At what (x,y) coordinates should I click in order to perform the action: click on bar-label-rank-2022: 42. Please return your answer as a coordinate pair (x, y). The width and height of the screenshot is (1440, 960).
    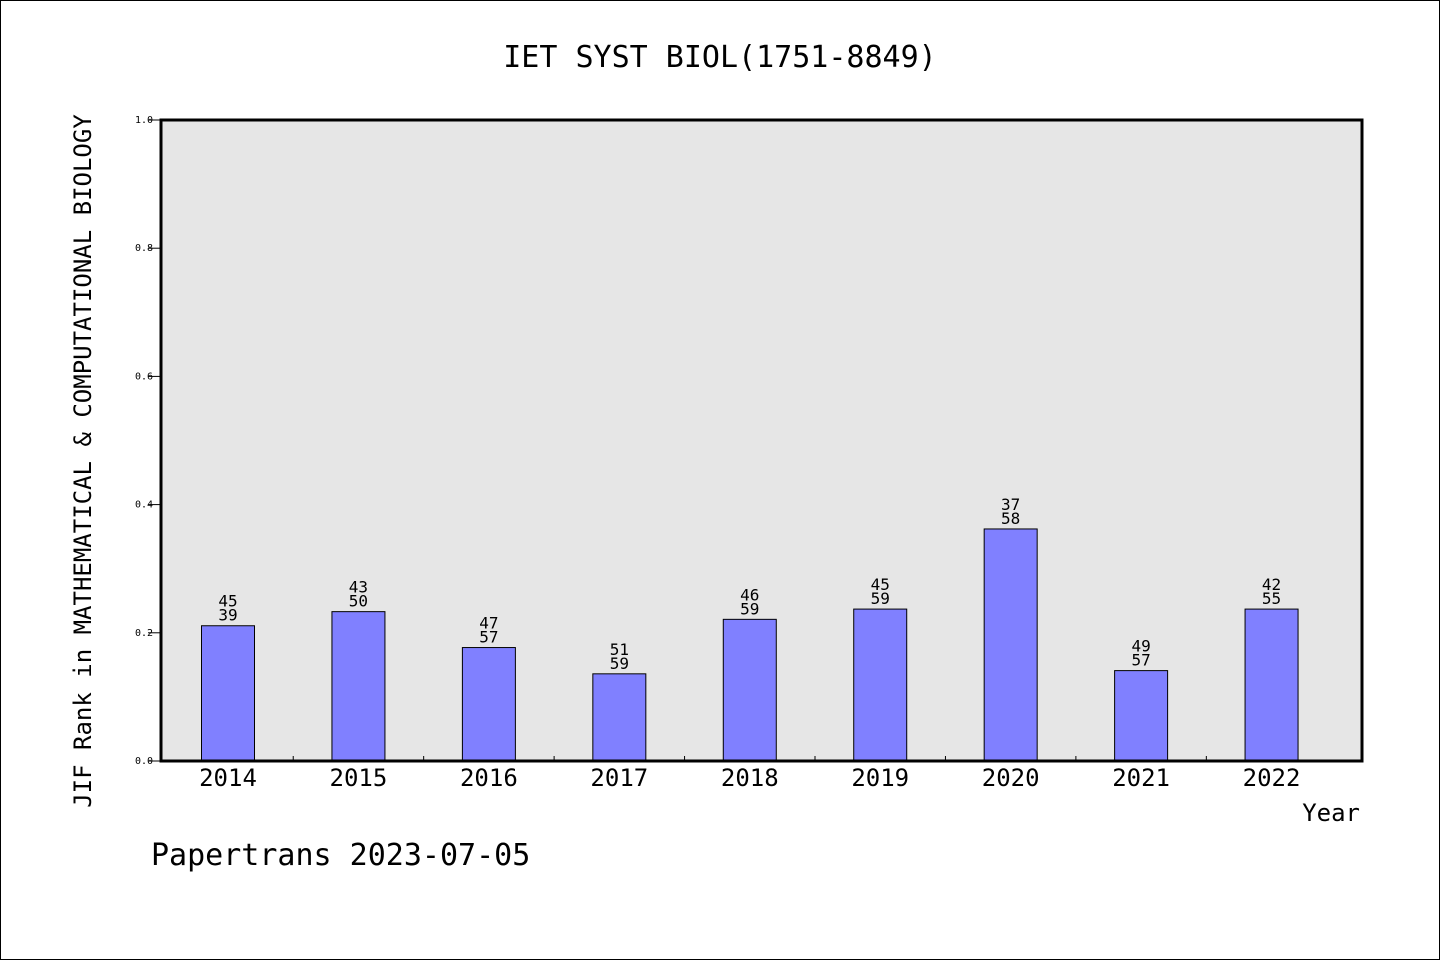
    Looking at the image, I should click on (1271, 584).